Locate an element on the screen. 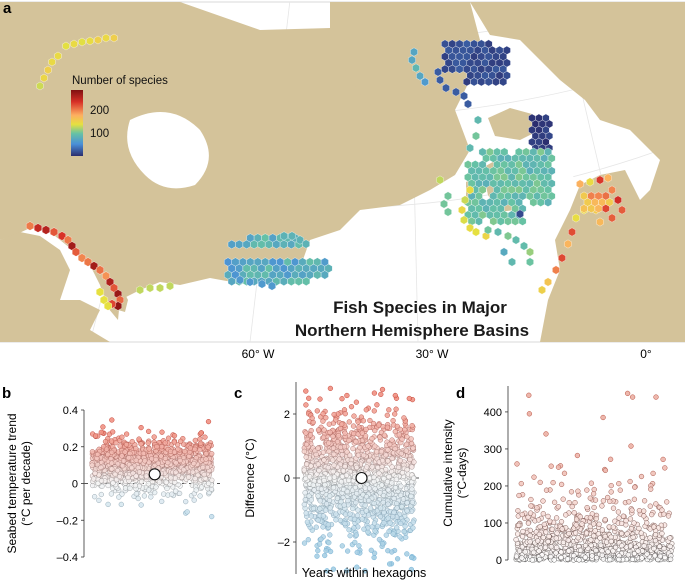  y-tick-label: –0.2 is located at coordinates (67, 521).